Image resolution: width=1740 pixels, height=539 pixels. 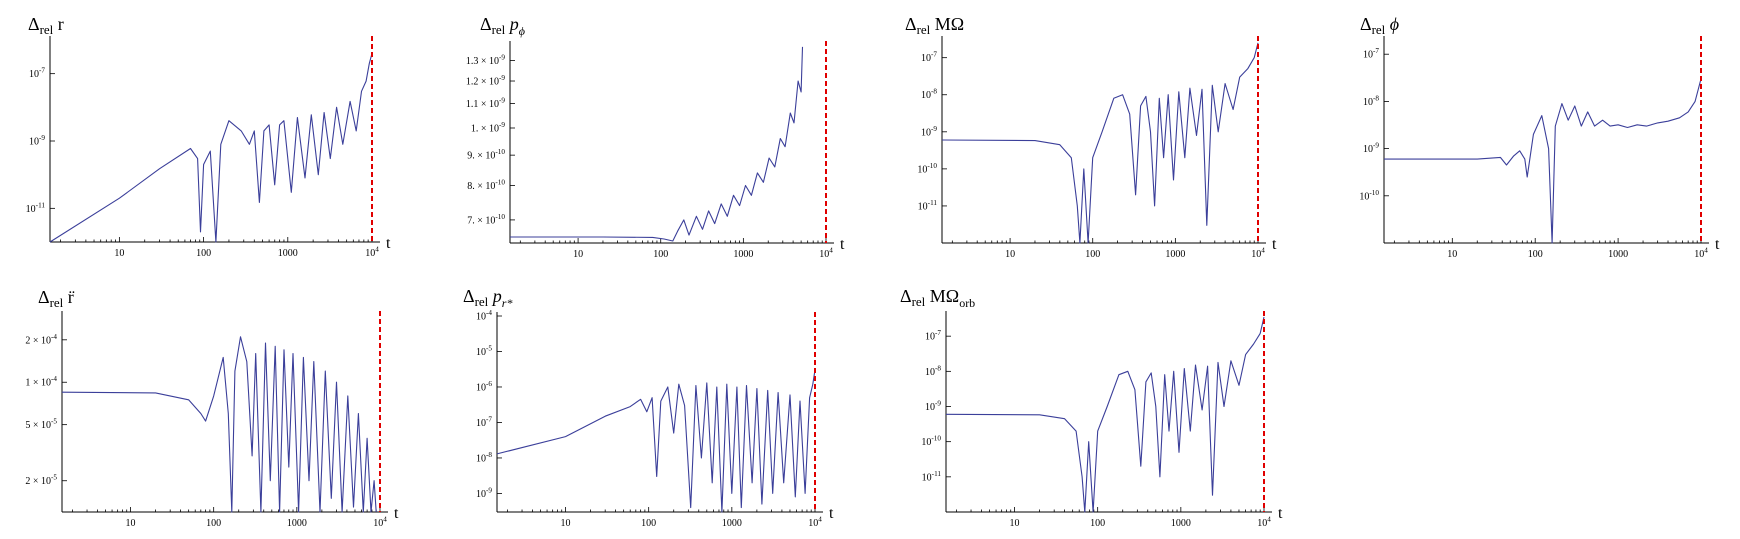 What do you see at coordinates (487, 298) in the screenshot?
I see `chart-title: Δrel pr*` at bounding box center [487, 298].